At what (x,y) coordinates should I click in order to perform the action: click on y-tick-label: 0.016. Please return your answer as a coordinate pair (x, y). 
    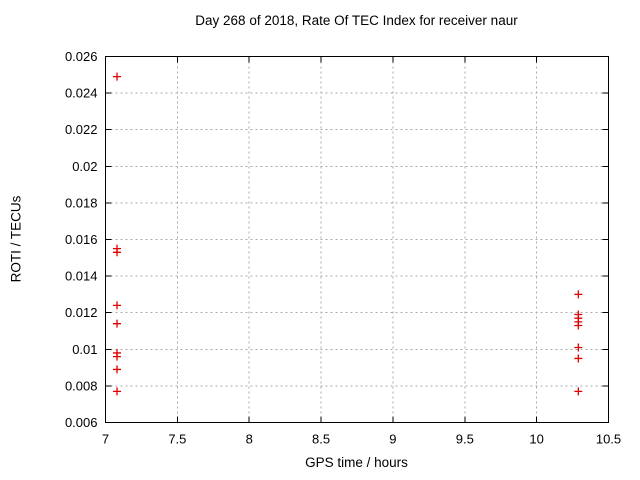
    Looking at the image, I should click on (81, 239).